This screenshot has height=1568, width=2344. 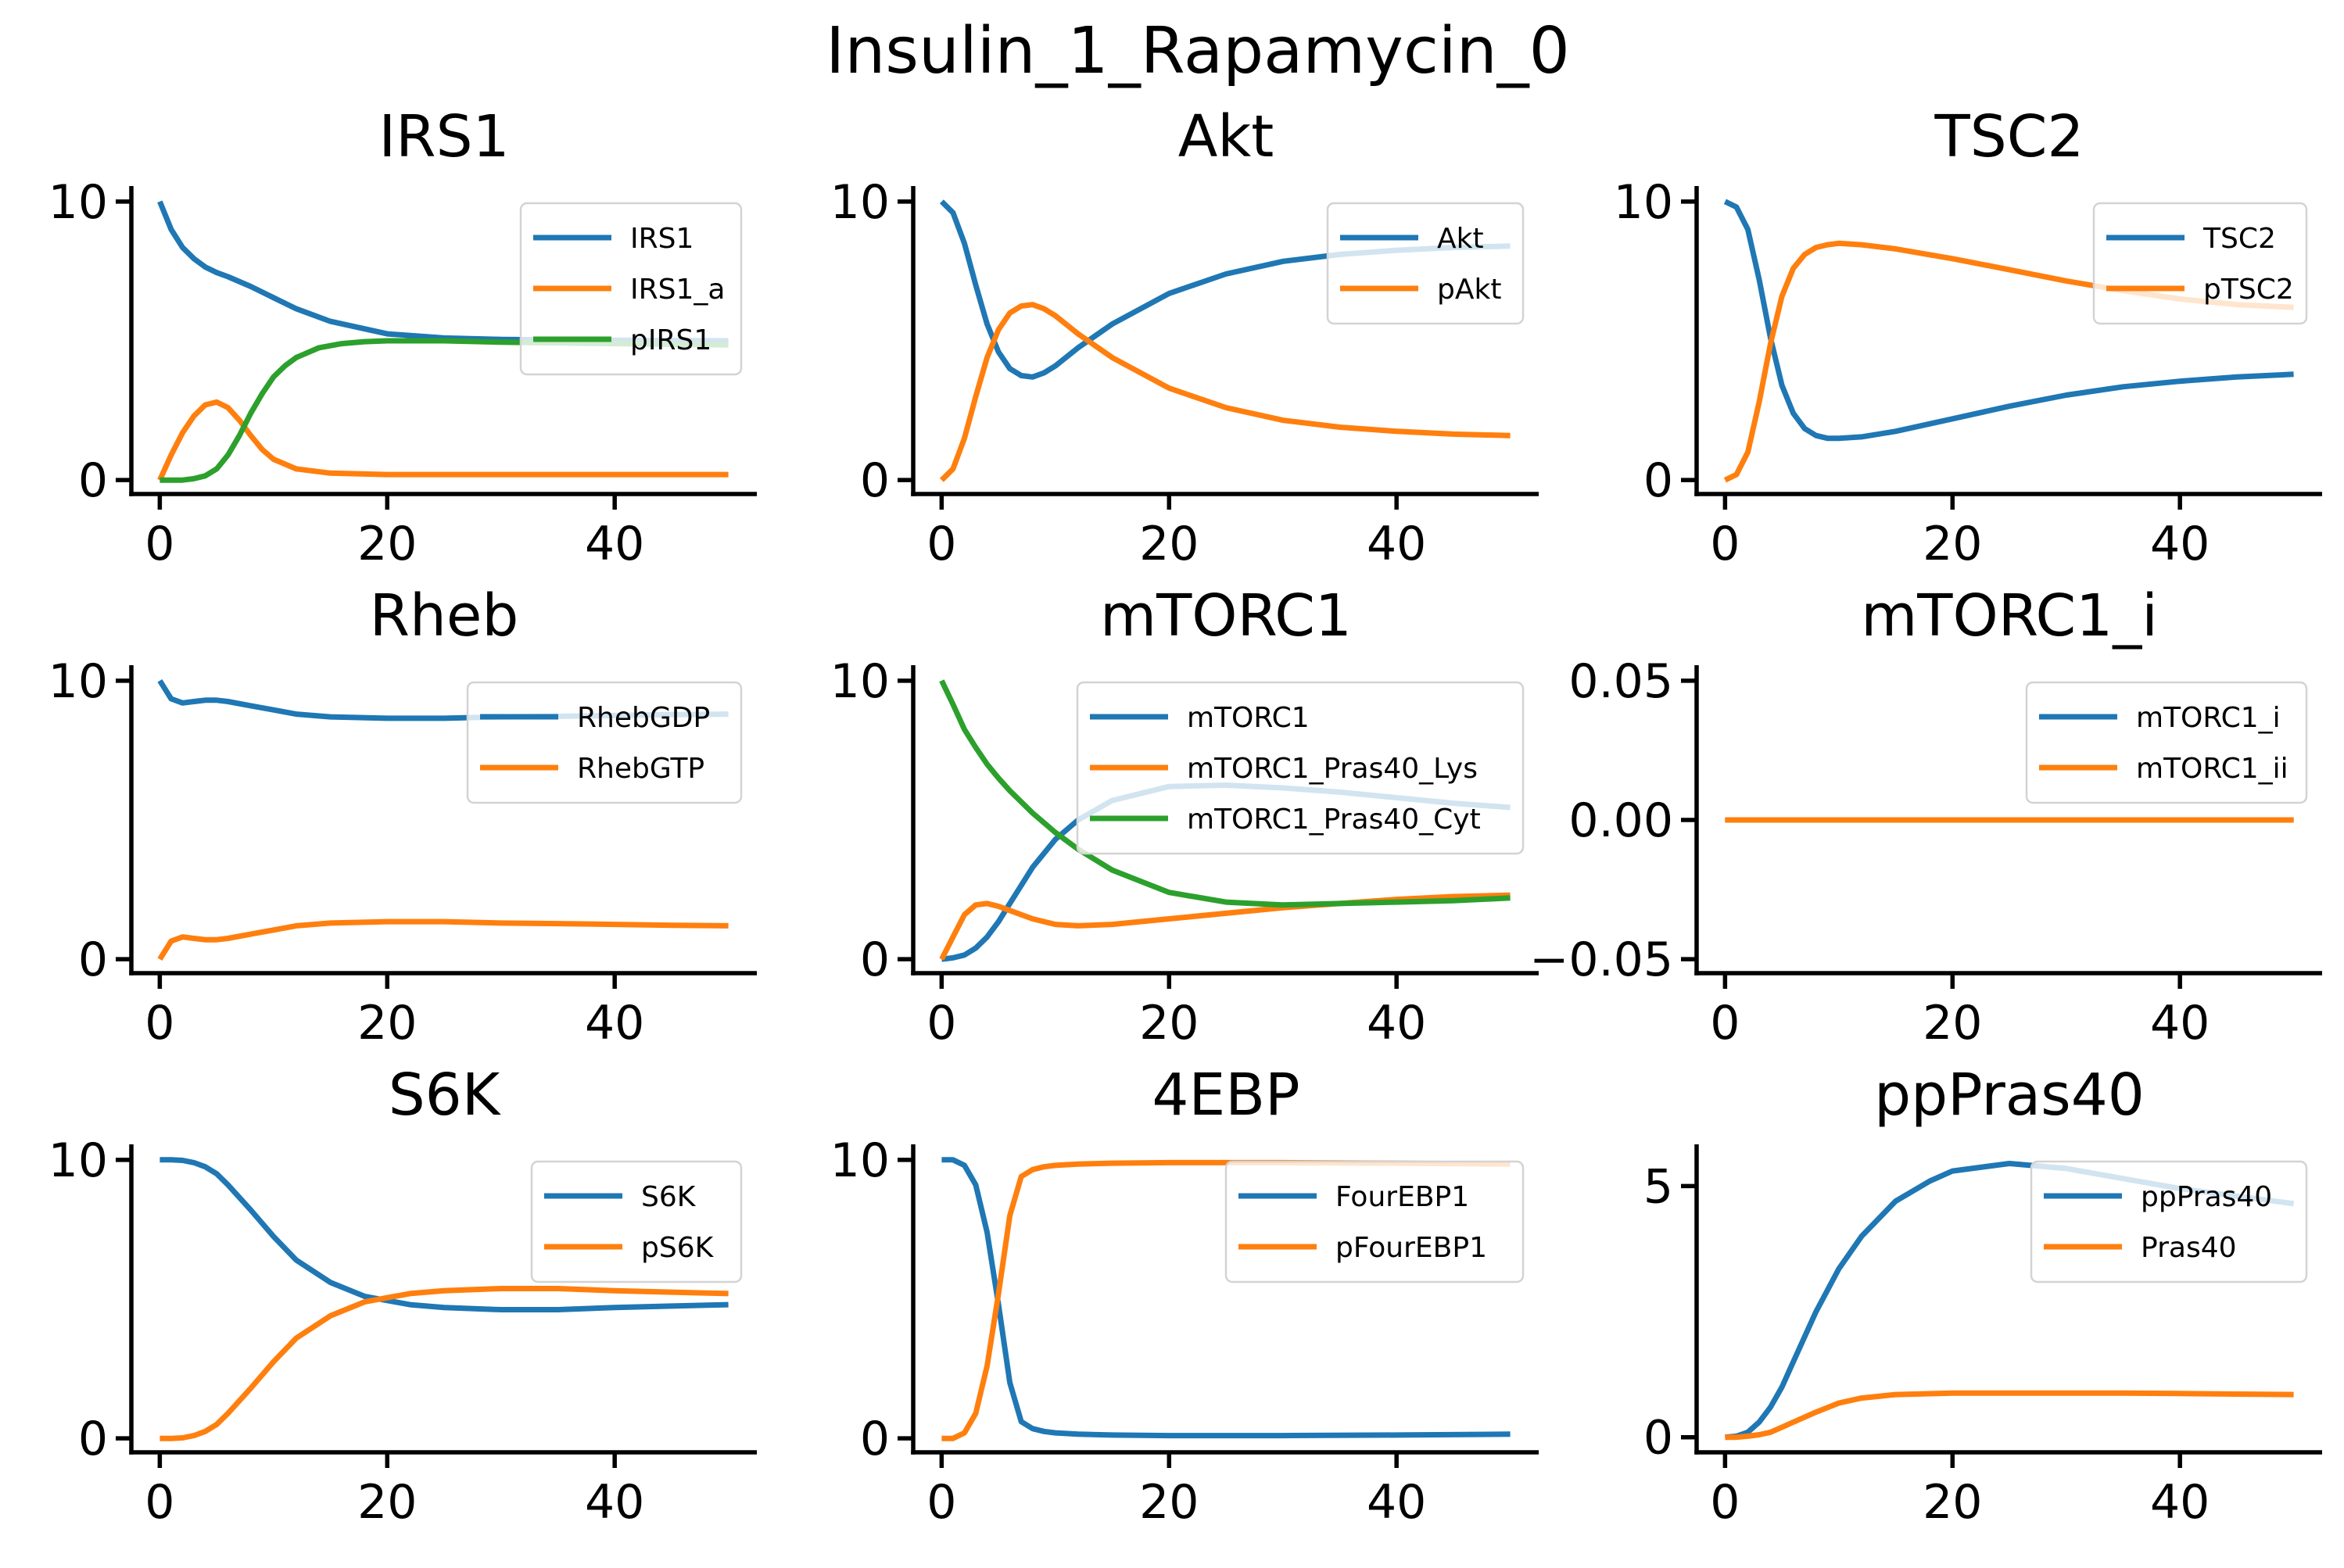 What do you see at coordinates (662, 239) in the screenshot?
I see `legend-label: IRS1` at bounding box center [662, 239].